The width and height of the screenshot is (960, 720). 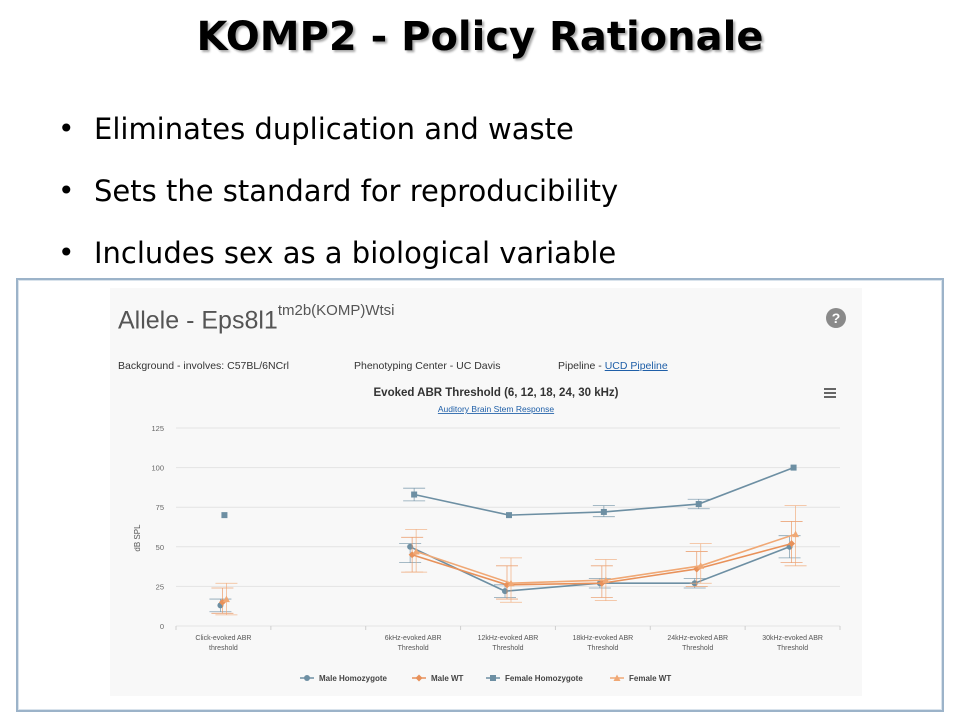 I want to click on legend-item: Male WT, so click(x=438, y=678).